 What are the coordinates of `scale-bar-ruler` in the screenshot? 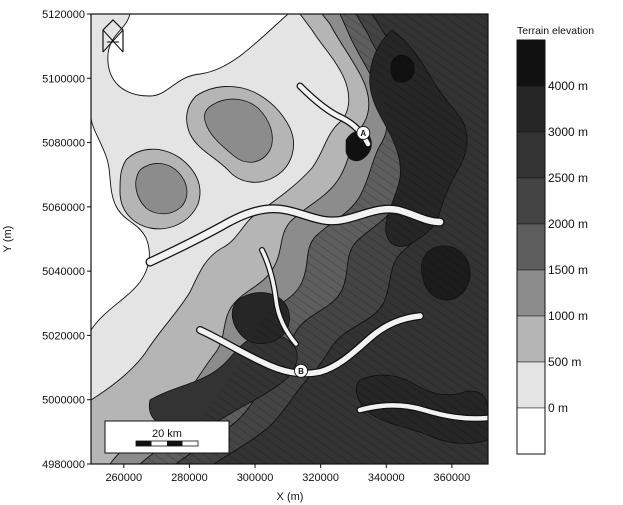 It's located at (167, 443).